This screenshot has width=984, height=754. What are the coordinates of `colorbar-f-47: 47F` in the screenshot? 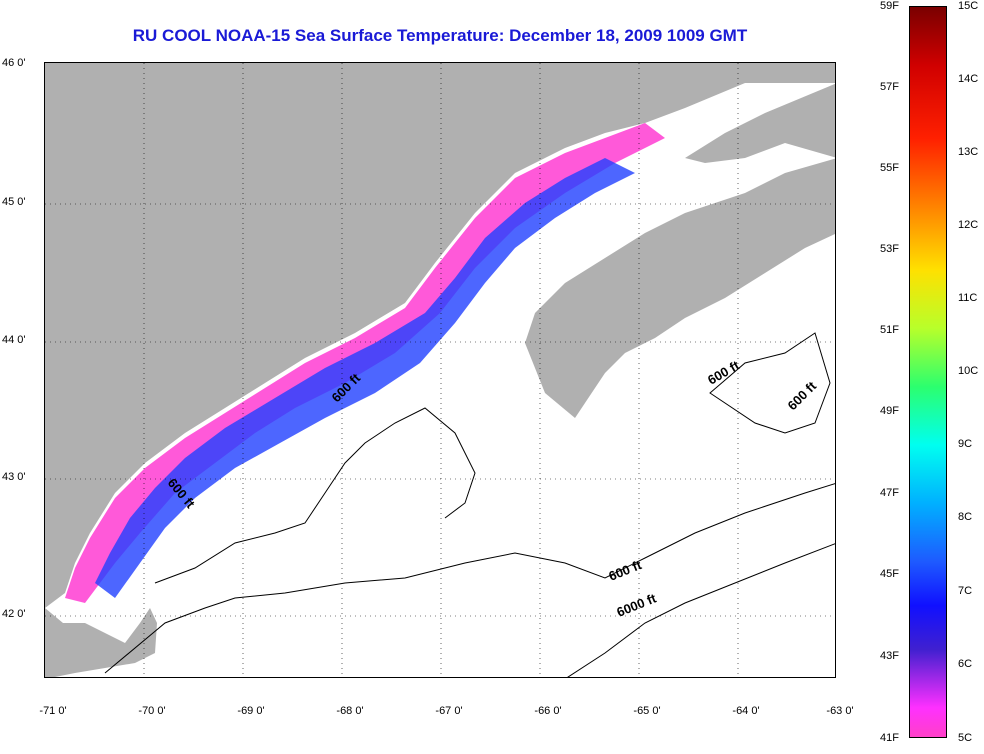 It's located at (889, 493).